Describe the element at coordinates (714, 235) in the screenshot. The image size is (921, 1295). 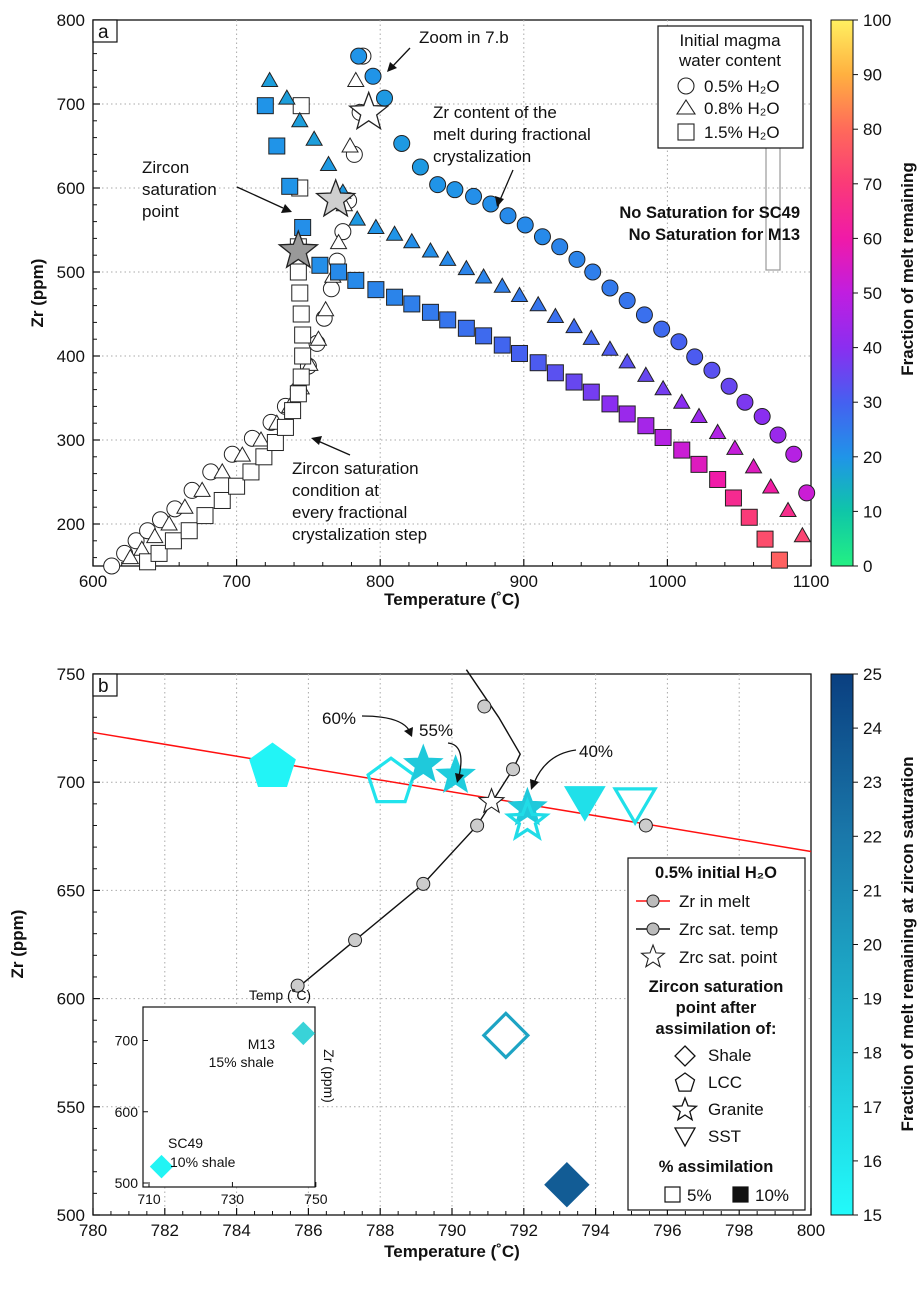
I see `no-sat-note-2: No Saturation for M13` at that location.